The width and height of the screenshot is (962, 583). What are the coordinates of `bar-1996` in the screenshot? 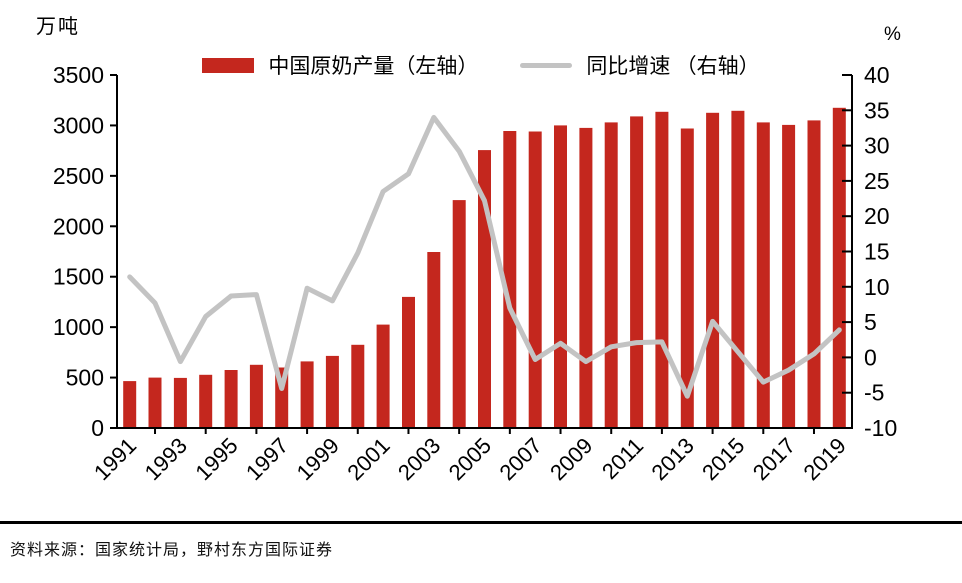 It's located at (256, 396).